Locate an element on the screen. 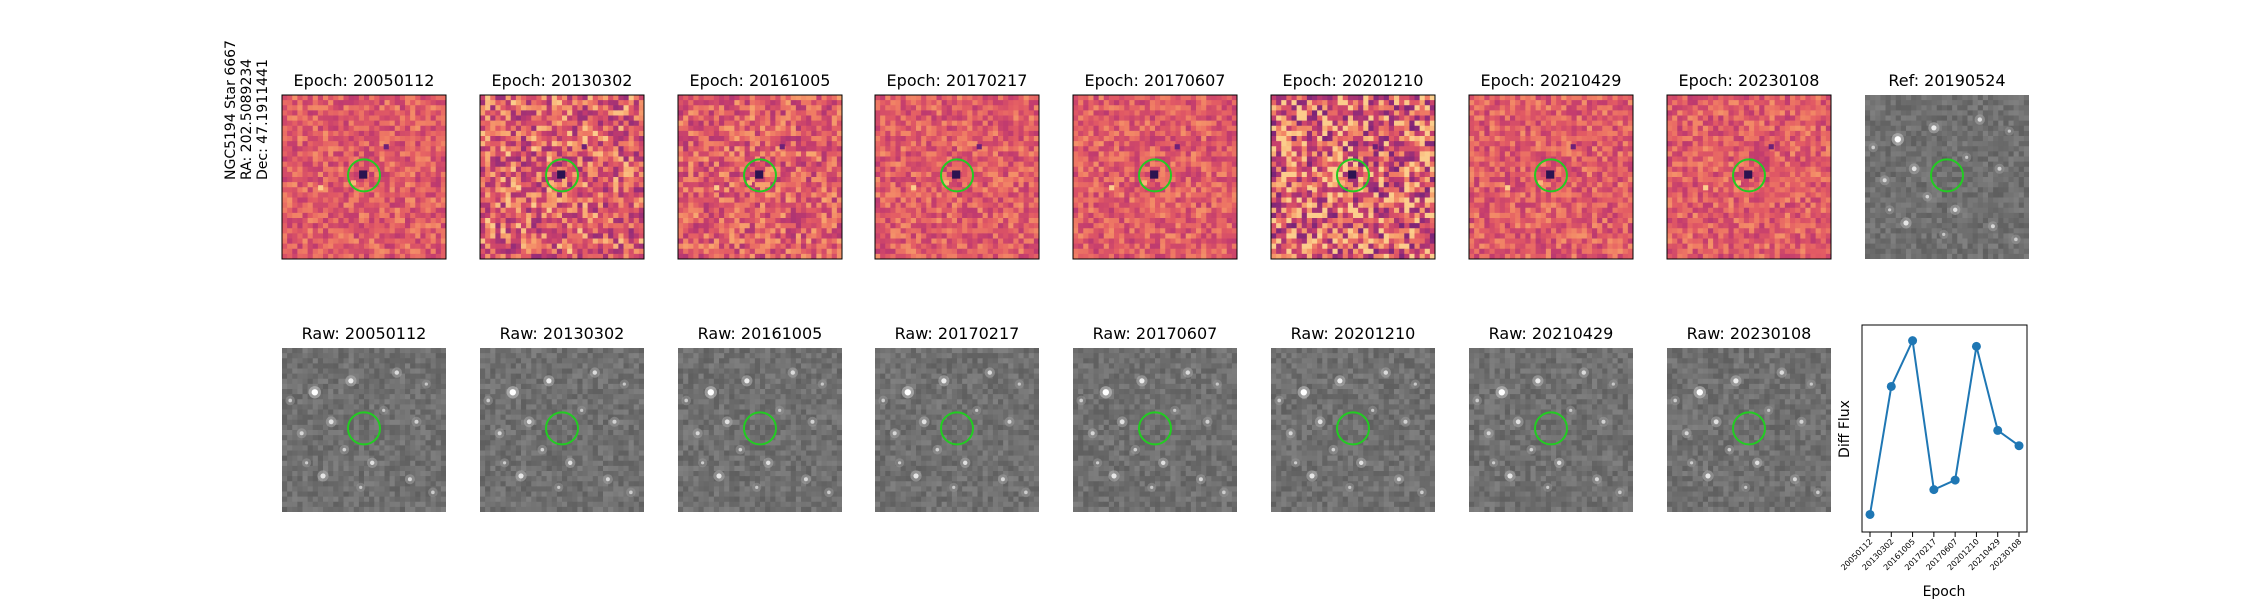 Image resolution: width=2250 pixels, height=600 pixels. x-axis-label: Epoch is located at coordinates (1944, 592).